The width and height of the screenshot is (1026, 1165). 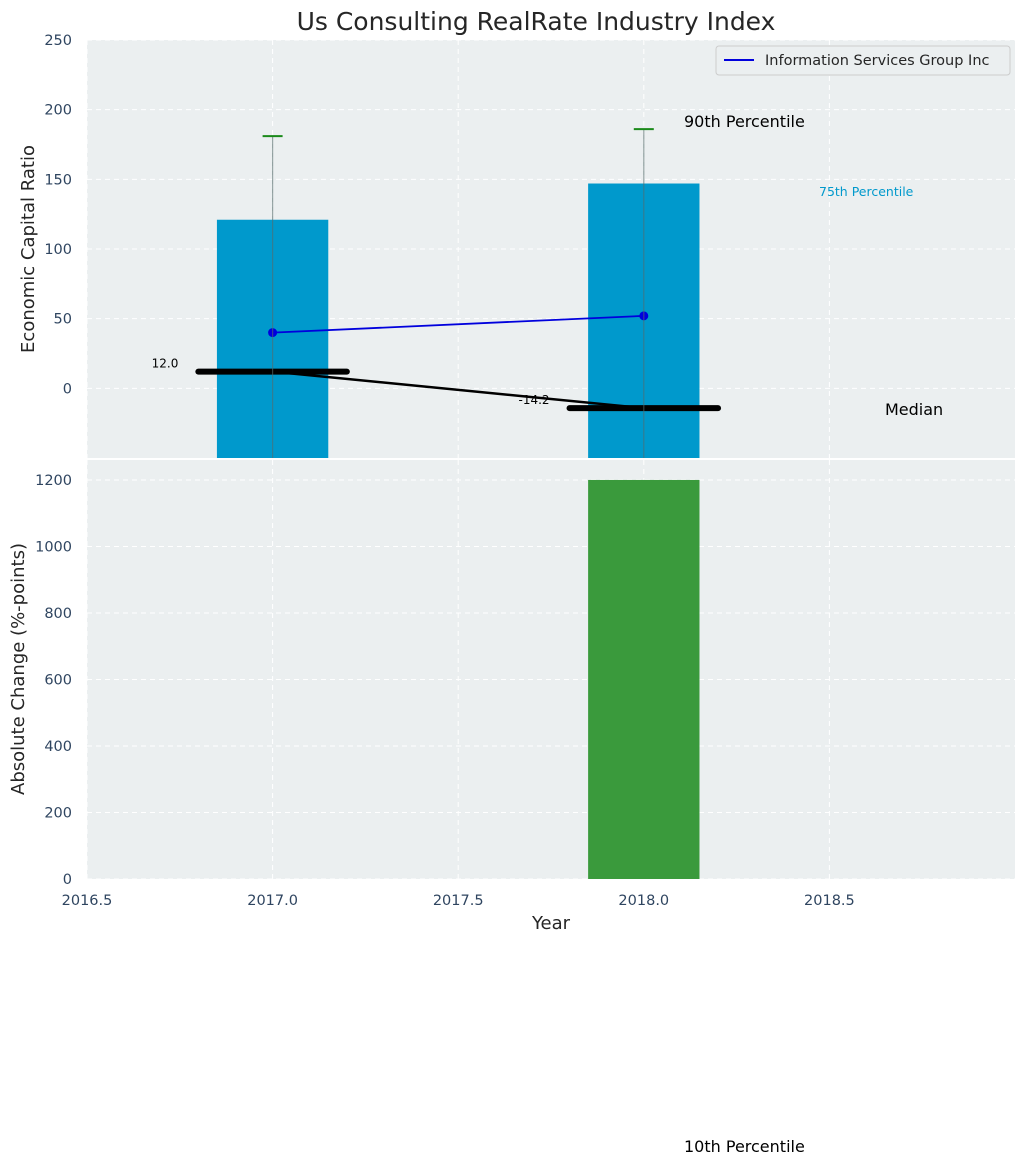 I want to click on x-ticks: 2016.5 2017.0 2017.5 2018.0 2018.5, so click(x=458, y=901).